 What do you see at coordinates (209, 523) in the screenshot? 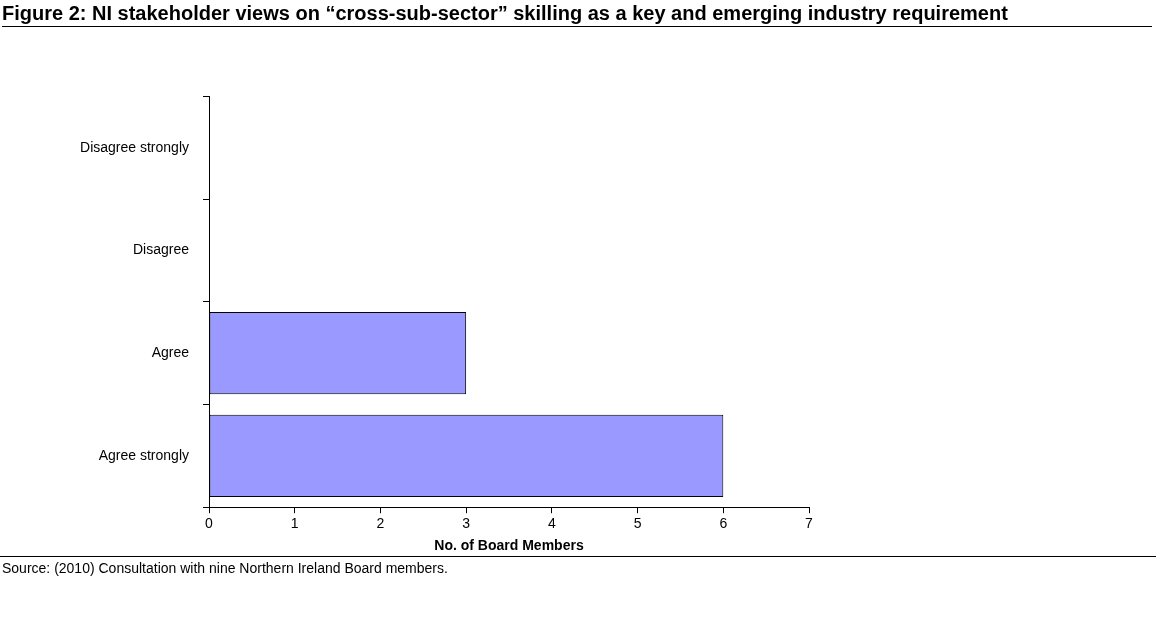
I see `x-tick-label: 0` at bounding box center [209, 523].